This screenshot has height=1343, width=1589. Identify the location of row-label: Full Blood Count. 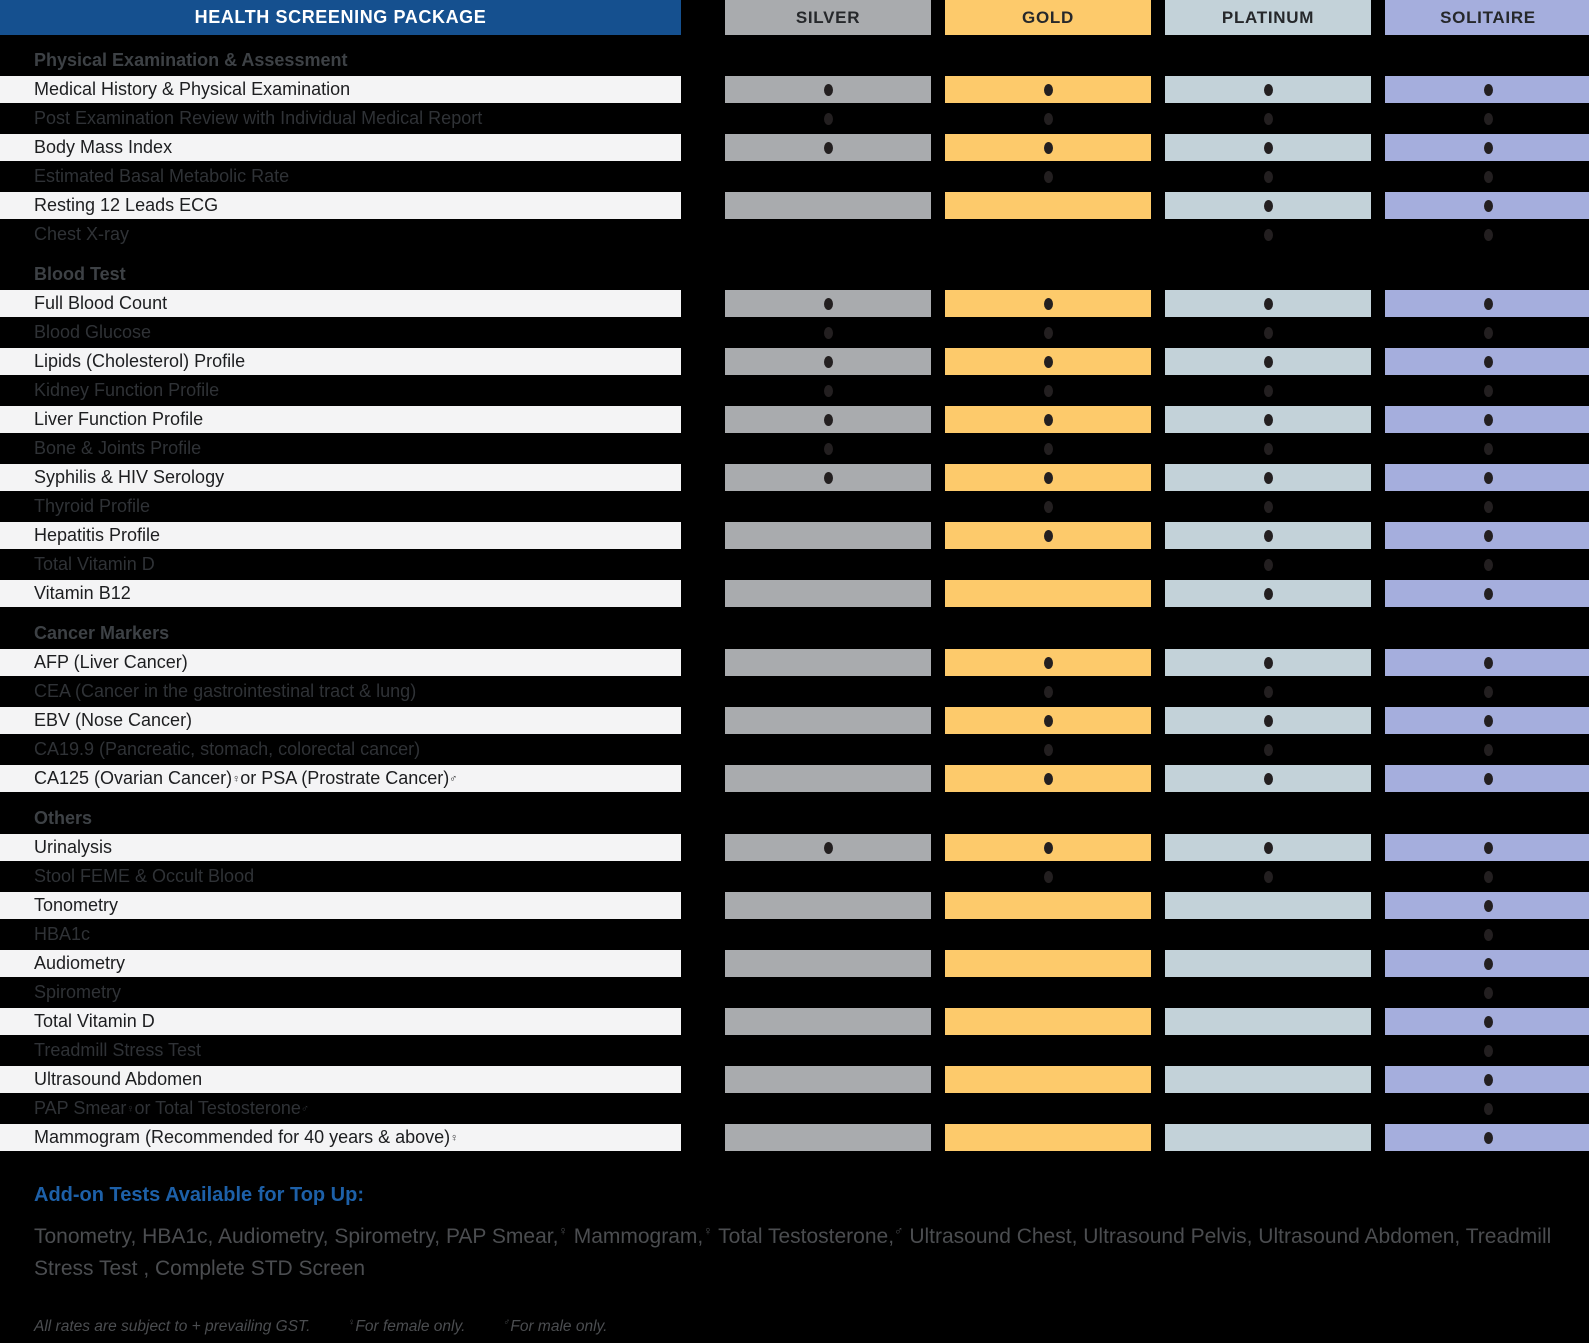
(340, 303).